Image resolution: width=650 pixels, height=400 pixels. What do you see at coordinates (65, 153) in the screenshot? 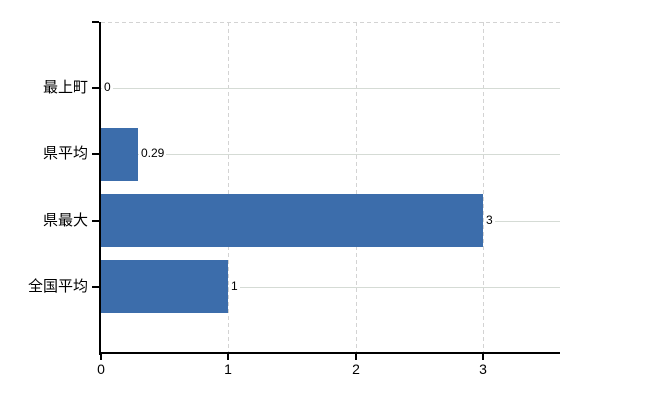
I see `category-label: 県平均` at bounding box center [65, 153].